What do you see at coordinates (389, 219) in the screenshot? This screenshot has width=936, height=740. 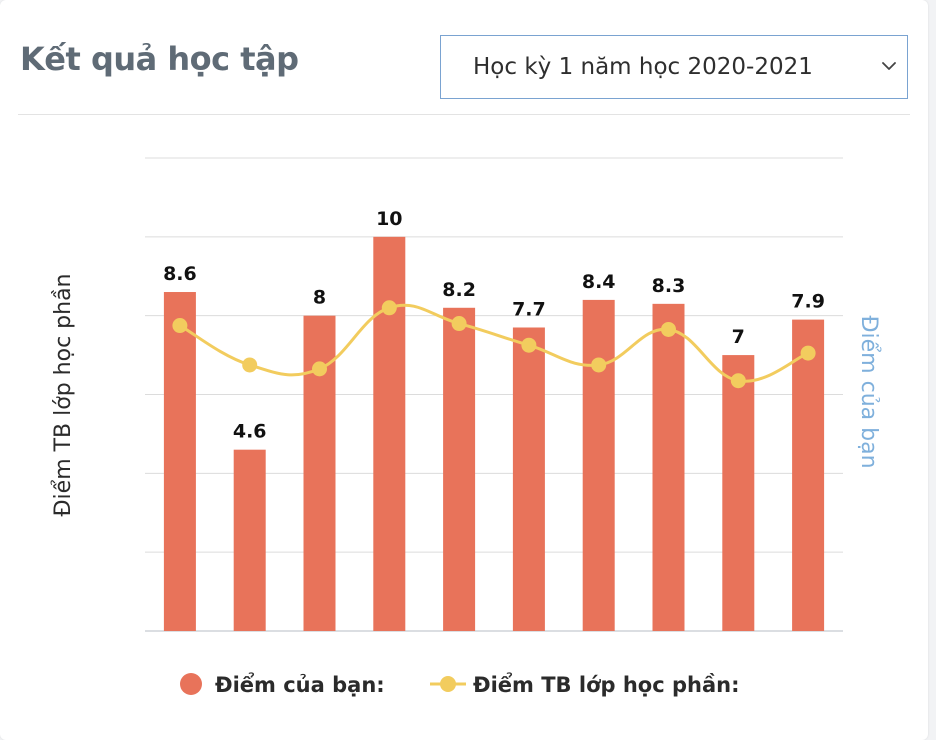 I see `bar-value-label: 10` at bounding box center [389, 219].